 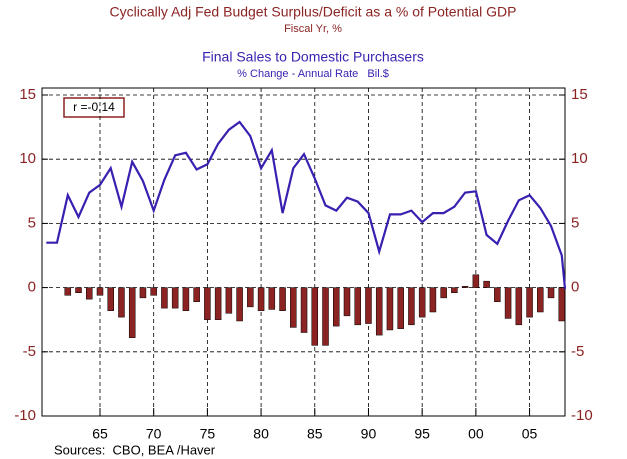 I want to click on y2-tick-label: -10, so click(x=582, y=415).